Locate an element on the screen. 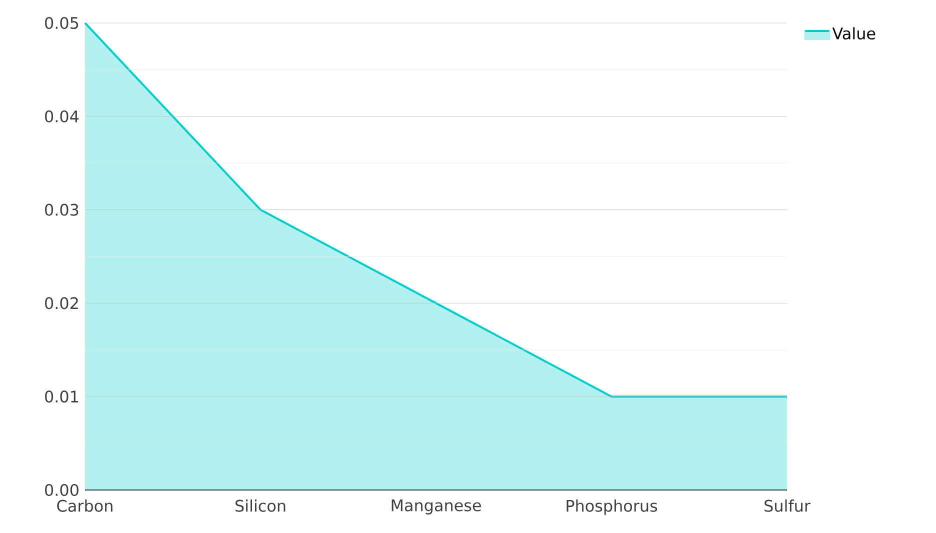 Image resolution: width=936 pixels, height=533 pixels. y-tick-label: 0.00 is located at coordinates (61, 490).